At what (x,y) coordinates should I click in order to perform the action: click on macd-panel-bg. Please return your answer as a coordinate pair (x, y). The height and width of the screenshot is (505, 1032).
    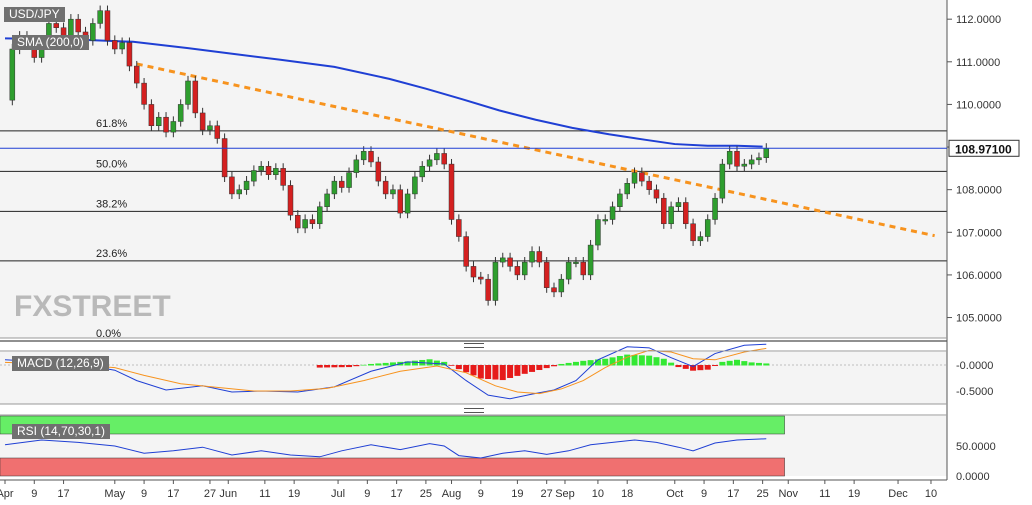
    Looking at the image, I should click on (473, 378).